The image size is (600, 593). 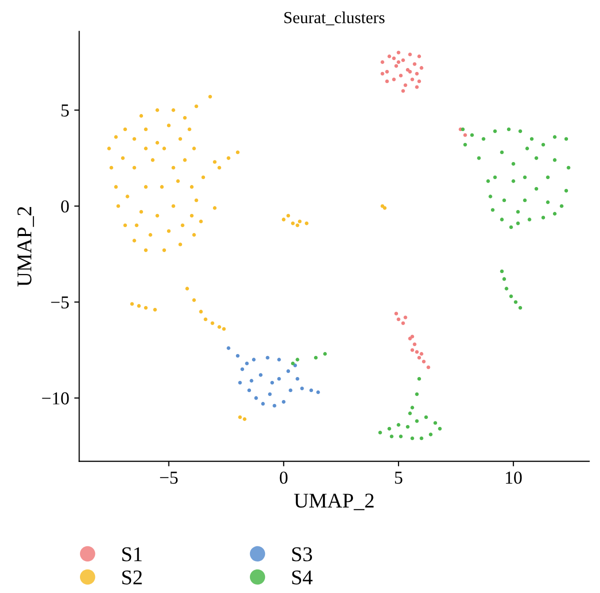 I want to click on x-tick-label: 0, so click(x=284, y=478).